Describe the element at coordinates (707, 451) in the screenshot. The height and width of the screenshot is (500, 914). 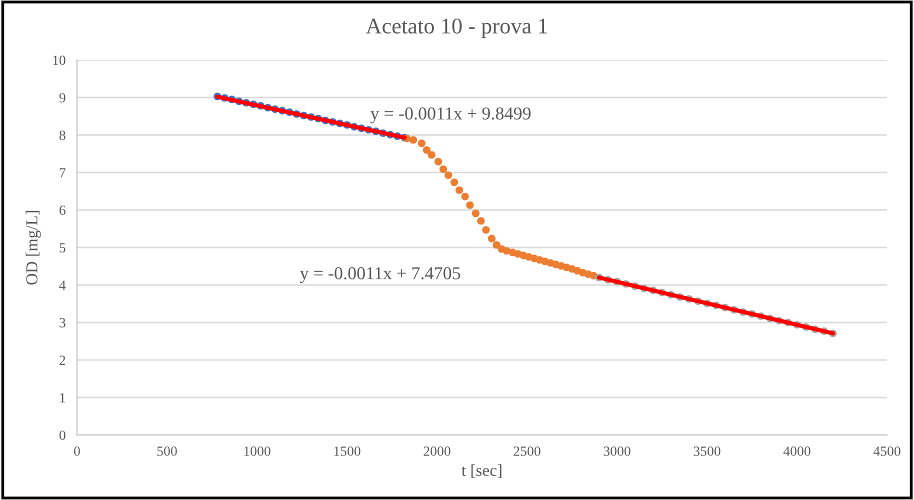
I see `x-tick-label: 3500` at that location.